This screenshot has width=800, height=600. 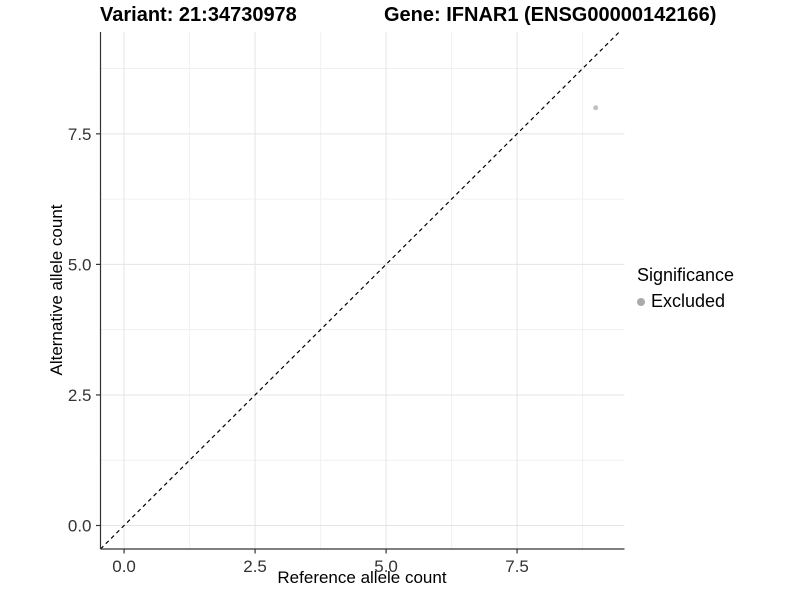 What do you see at coordinates (80, 525) in the screenshot?
I see `y-tick-label: 0.0` at bounding box center [80, 525].